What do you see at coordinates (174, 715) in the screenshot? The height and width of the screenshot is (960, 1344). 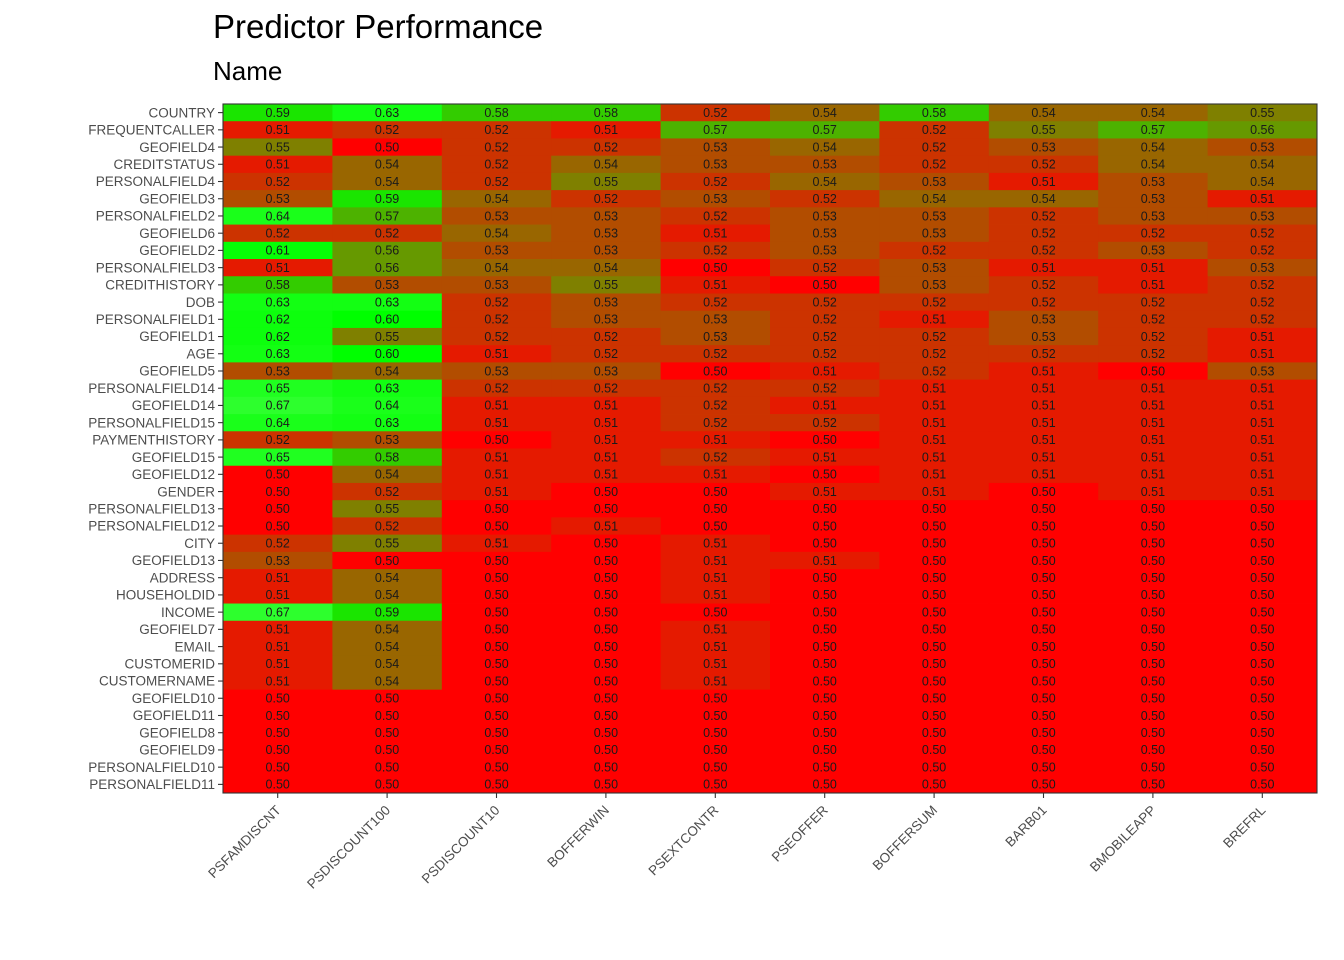 I see `y-axis-tick-label: GEOFIELD11` at bounding box center [174, 715].